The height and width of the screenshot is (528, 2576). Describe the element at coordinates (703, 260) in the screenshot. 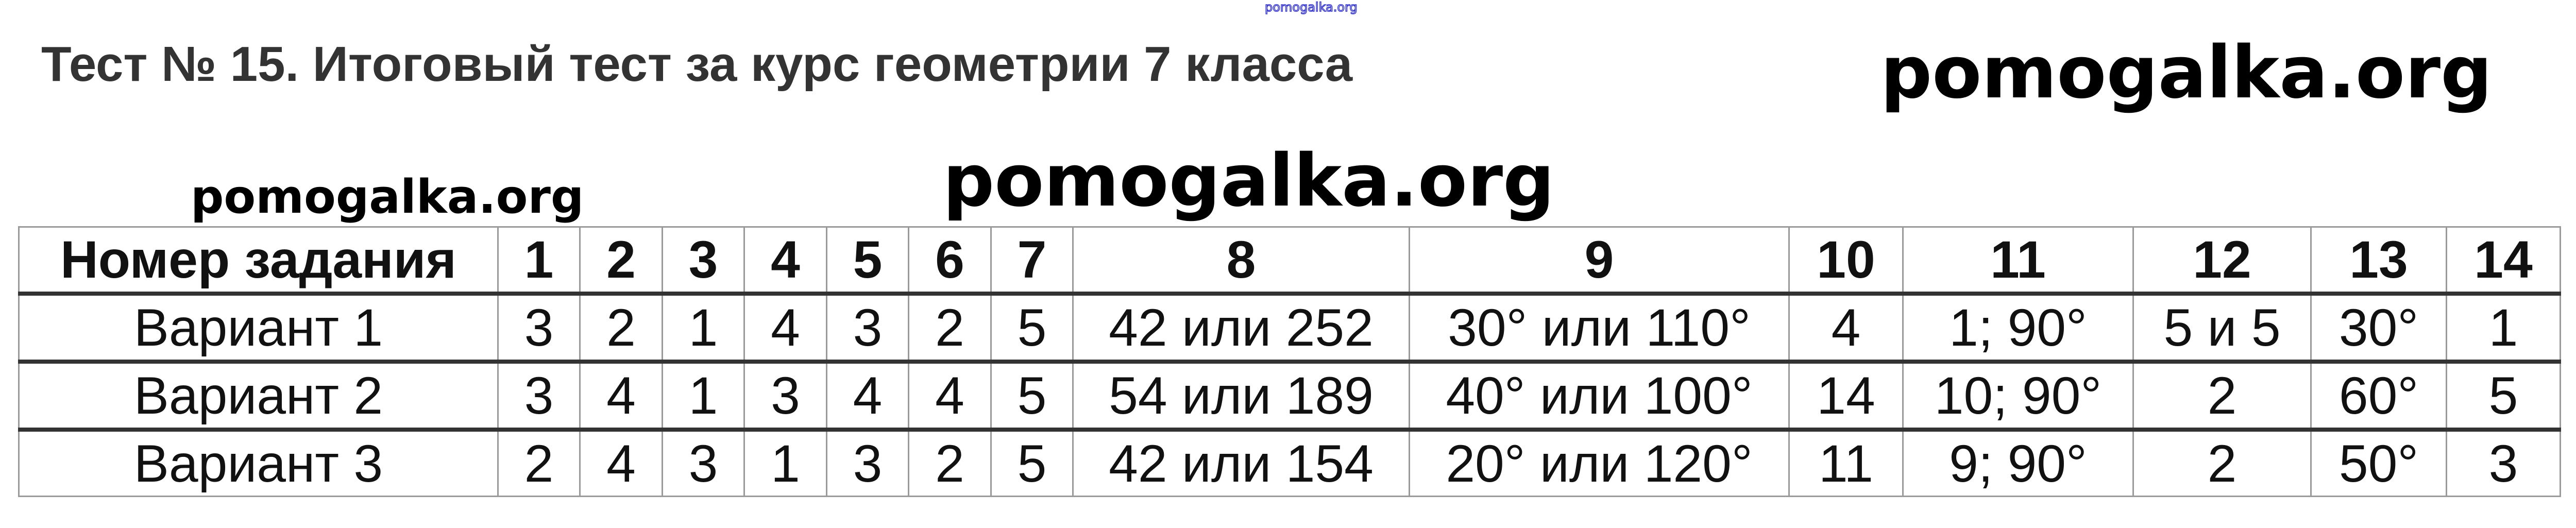

I see `header-cell: 3` at that location.